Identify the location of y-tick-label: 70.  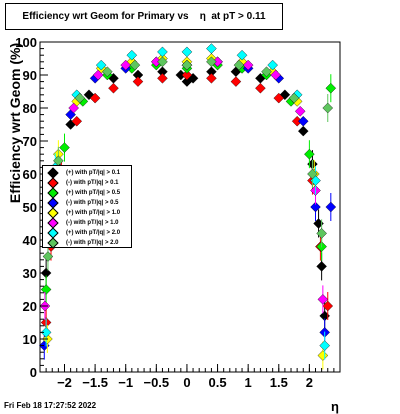
(30, 141).